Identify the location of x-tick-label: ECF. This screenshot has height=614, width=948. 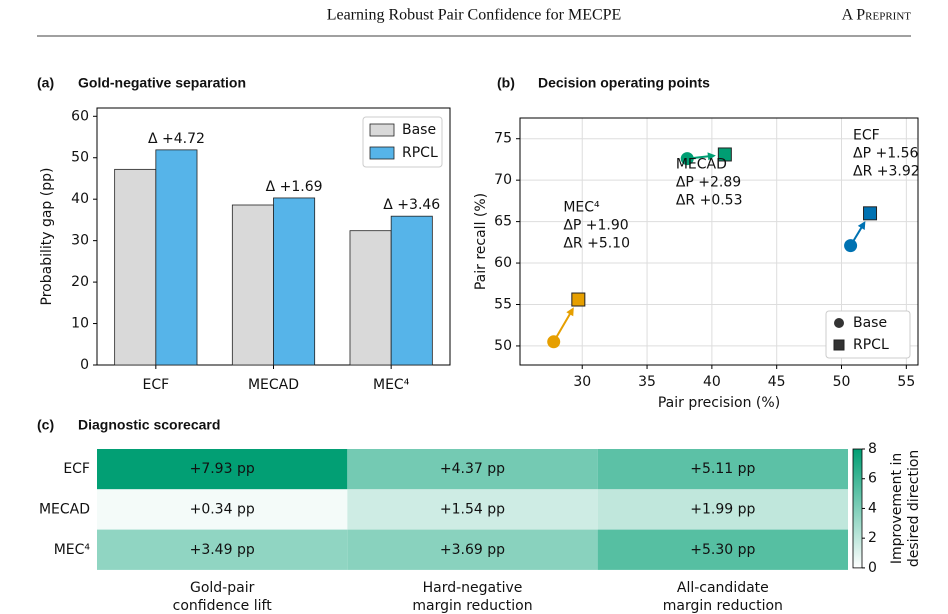
(155, 385).